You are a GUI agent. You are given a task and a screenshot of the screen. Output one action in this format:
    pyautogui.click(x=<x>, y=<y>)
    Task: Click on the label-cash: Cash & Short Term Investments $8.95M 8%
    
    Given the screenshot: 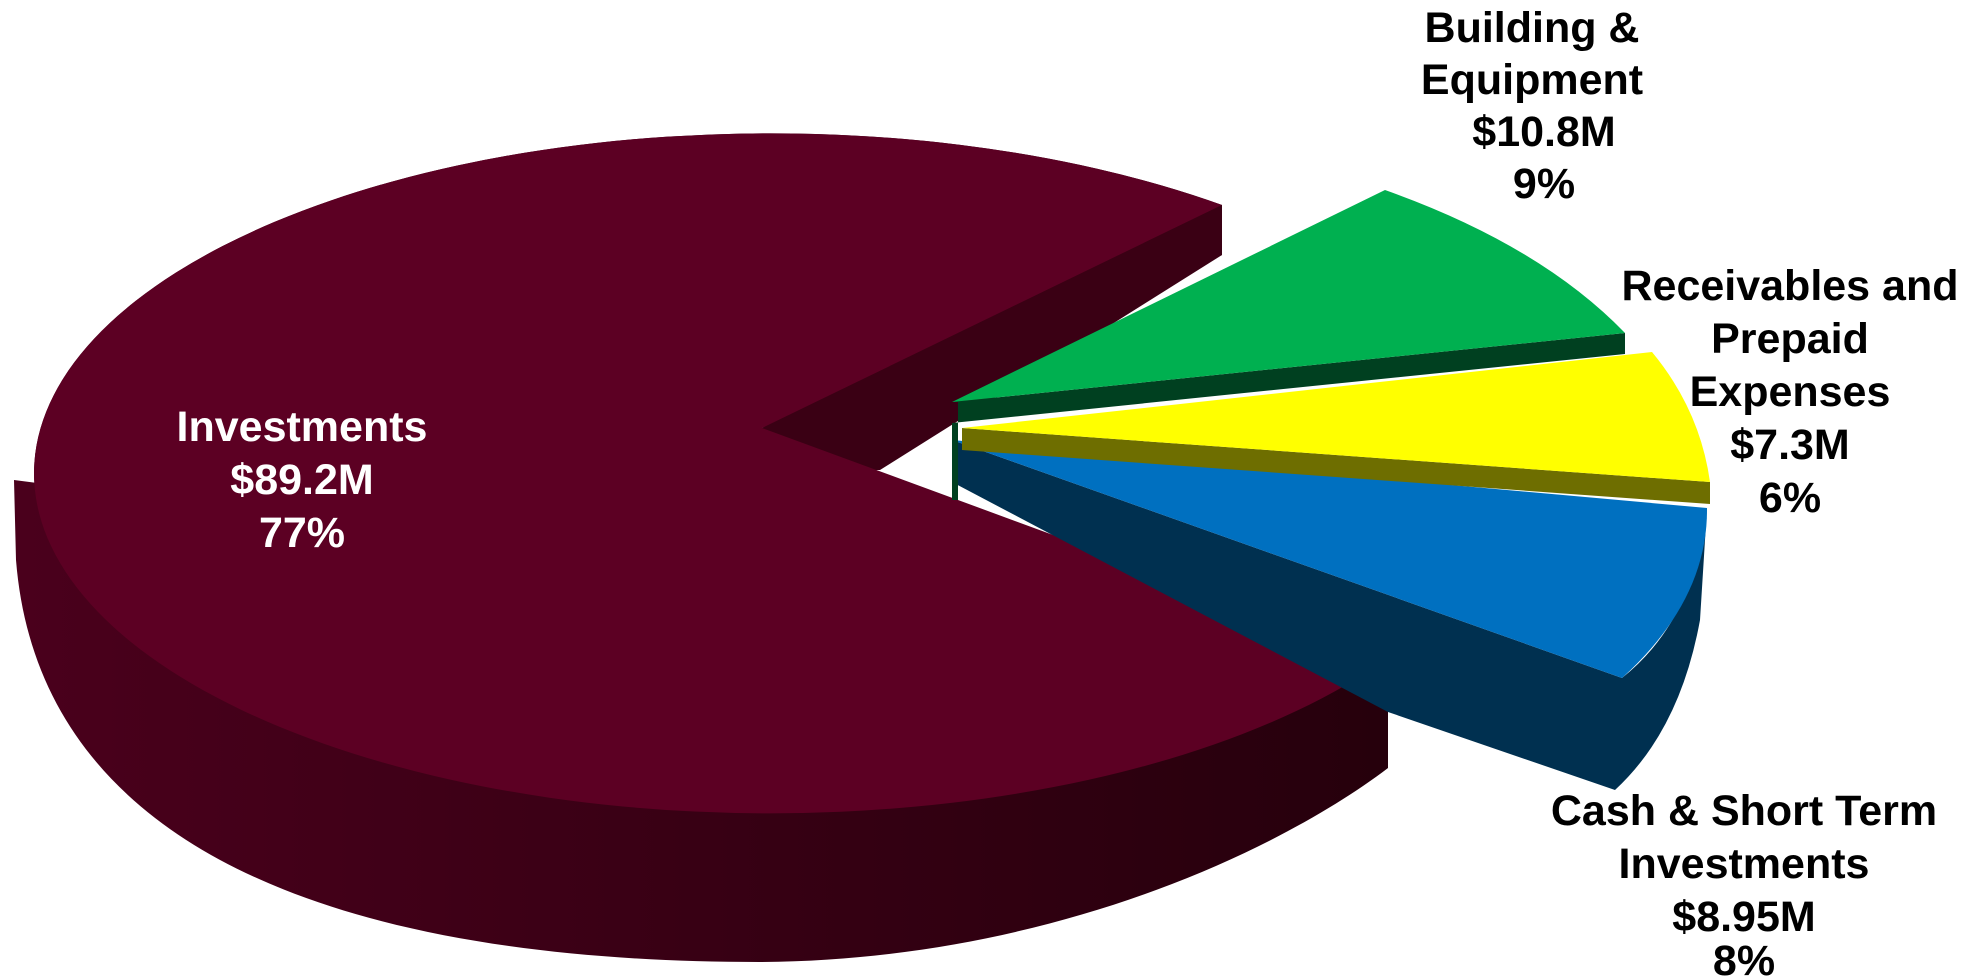 What is the action you would take?
    pyautogui.click(x=1744, y=882)
    